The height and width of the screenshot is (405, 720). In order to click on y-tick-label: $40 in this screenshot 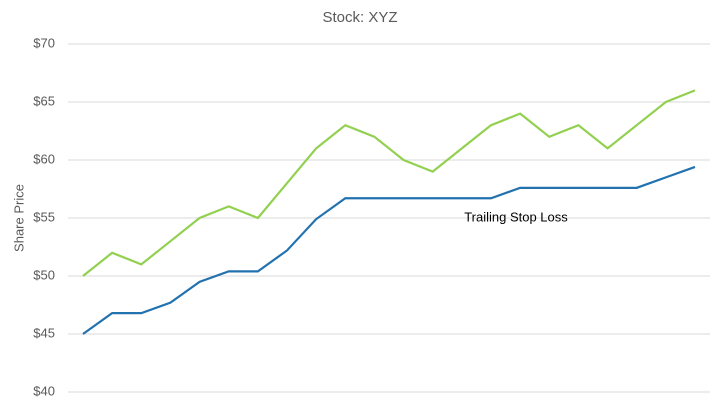, I will do `click(44, 390)`.